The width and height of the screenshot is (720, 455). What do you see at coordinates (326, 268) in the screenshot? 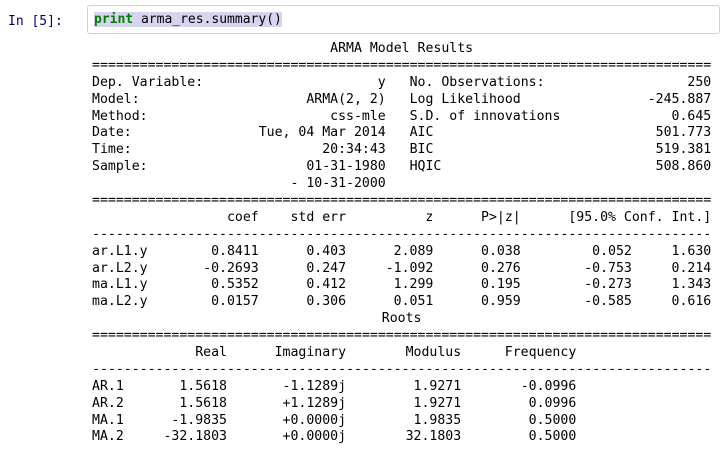
I see `stderr-value: 0.247` at bounding box center [326, 268].